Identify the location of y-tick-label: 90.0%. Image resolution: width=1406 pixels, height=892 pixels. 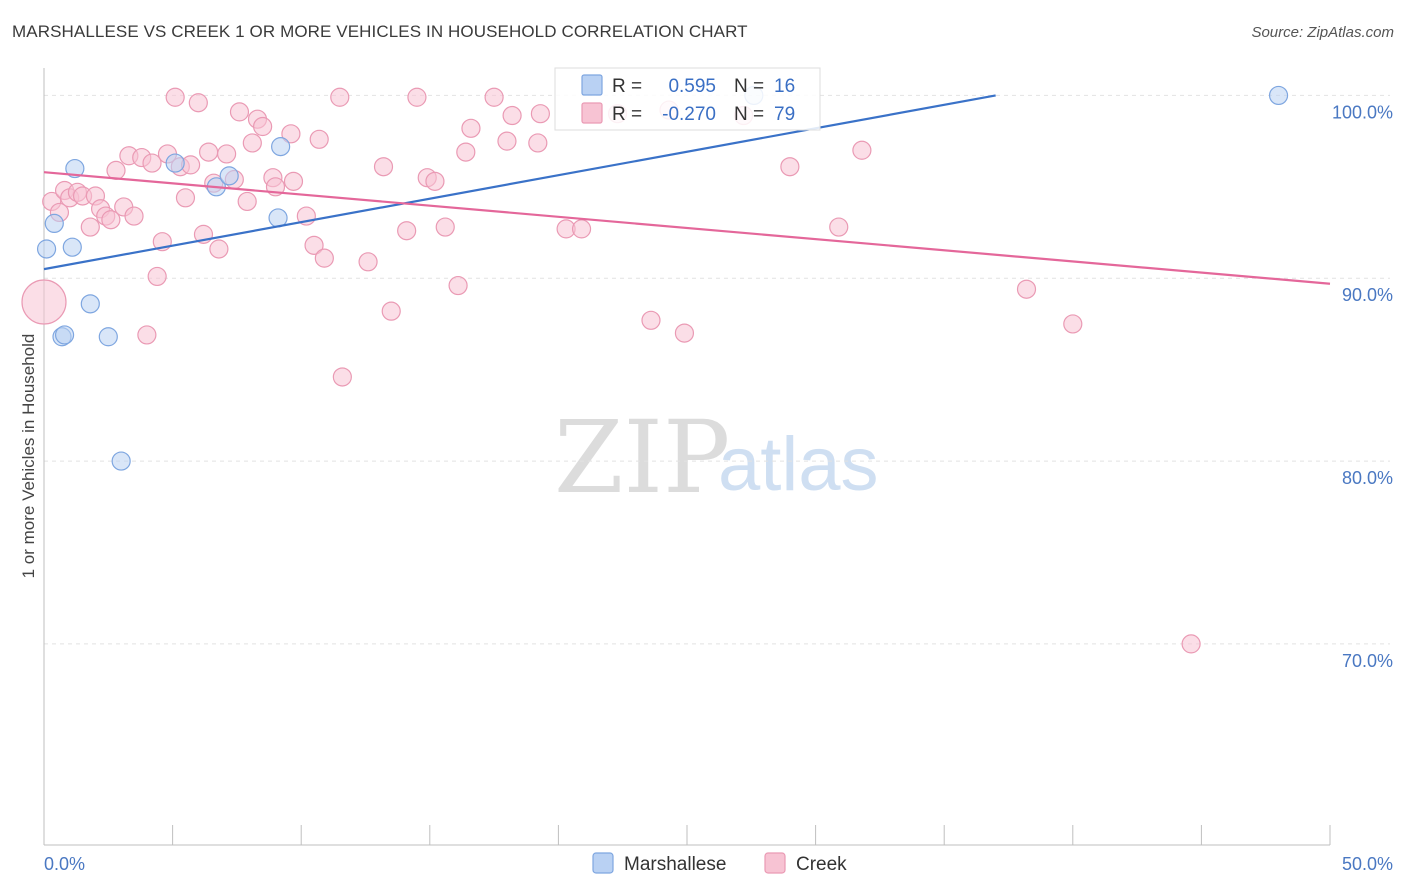
(1367, 295).